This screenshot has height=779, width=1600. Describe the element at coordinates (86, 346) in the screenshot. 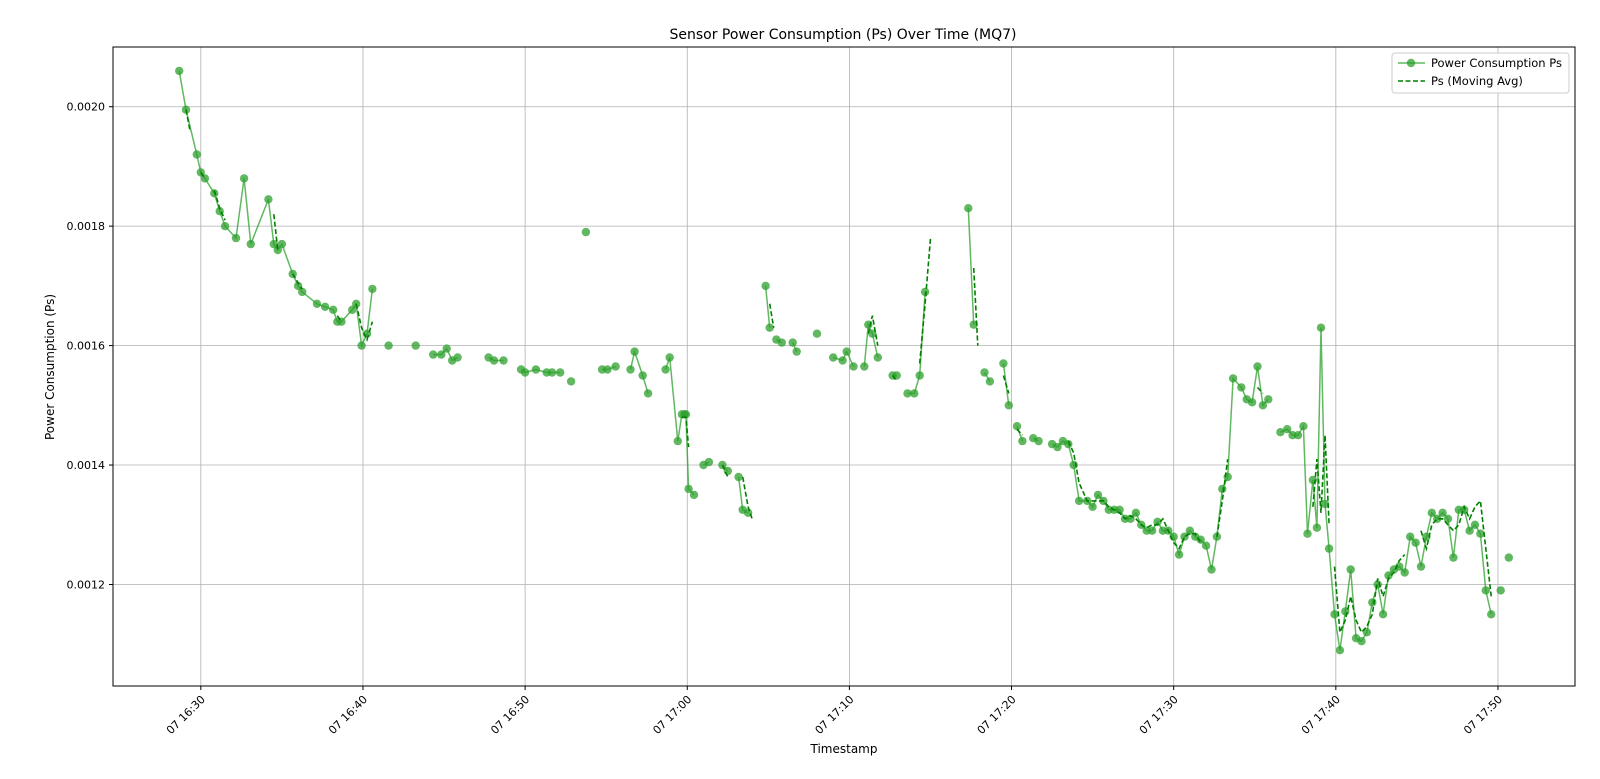

I see `y-tick-label: 0.0016` at that location.